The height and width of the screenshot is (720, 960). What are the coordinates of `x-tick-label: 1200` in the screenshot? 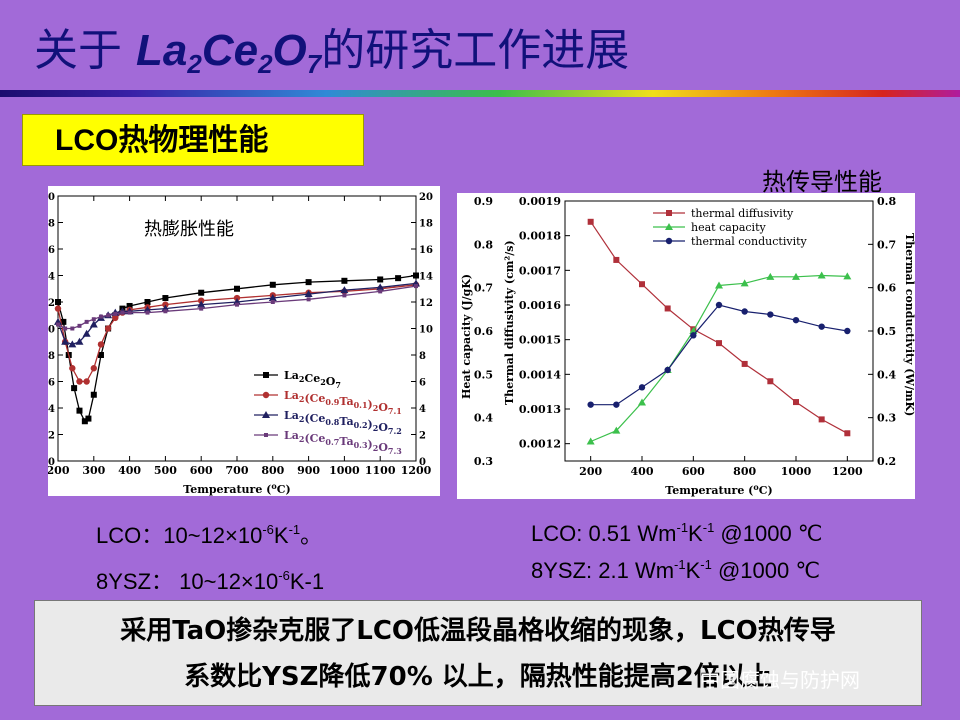 It's located at (416, 470).